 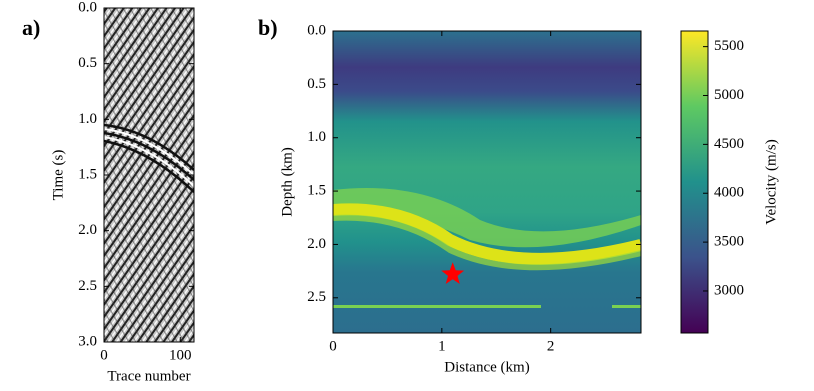 What do you see at coordinates (149, 175) in the screenshot?
I see `seismic-image` at bounding box center [149, 175].